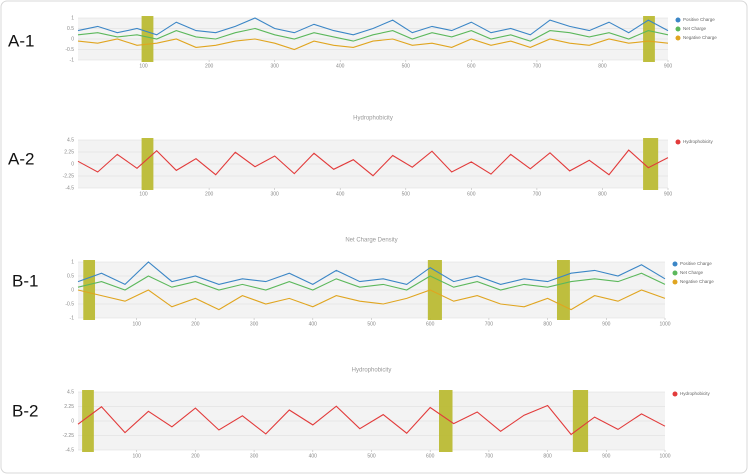 Image resolution: width=748 pixels, height=474 pixels. What do you see at coordinates (21, 158) in the screenshot?
I see `panel-label: A-2` at bounding box center [21, 158].